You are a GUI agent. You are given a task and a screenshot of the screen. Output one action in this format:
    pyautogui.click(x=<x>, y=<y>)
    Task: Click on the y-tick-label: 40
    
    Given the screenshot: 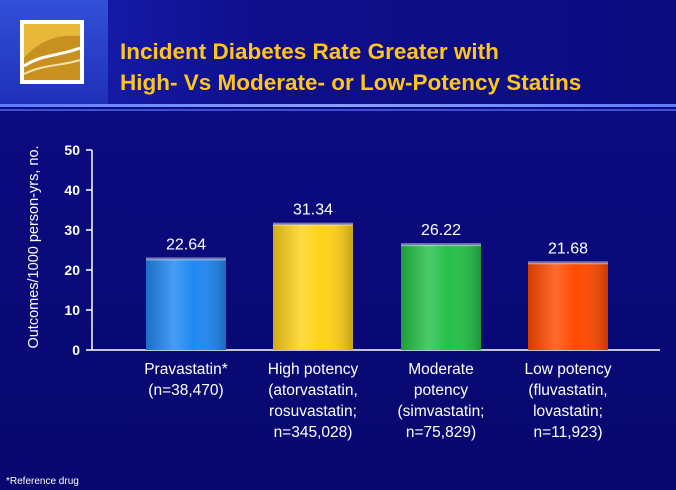 What is the action you would take?
    pyautogui.click(x=72, y=190)
    